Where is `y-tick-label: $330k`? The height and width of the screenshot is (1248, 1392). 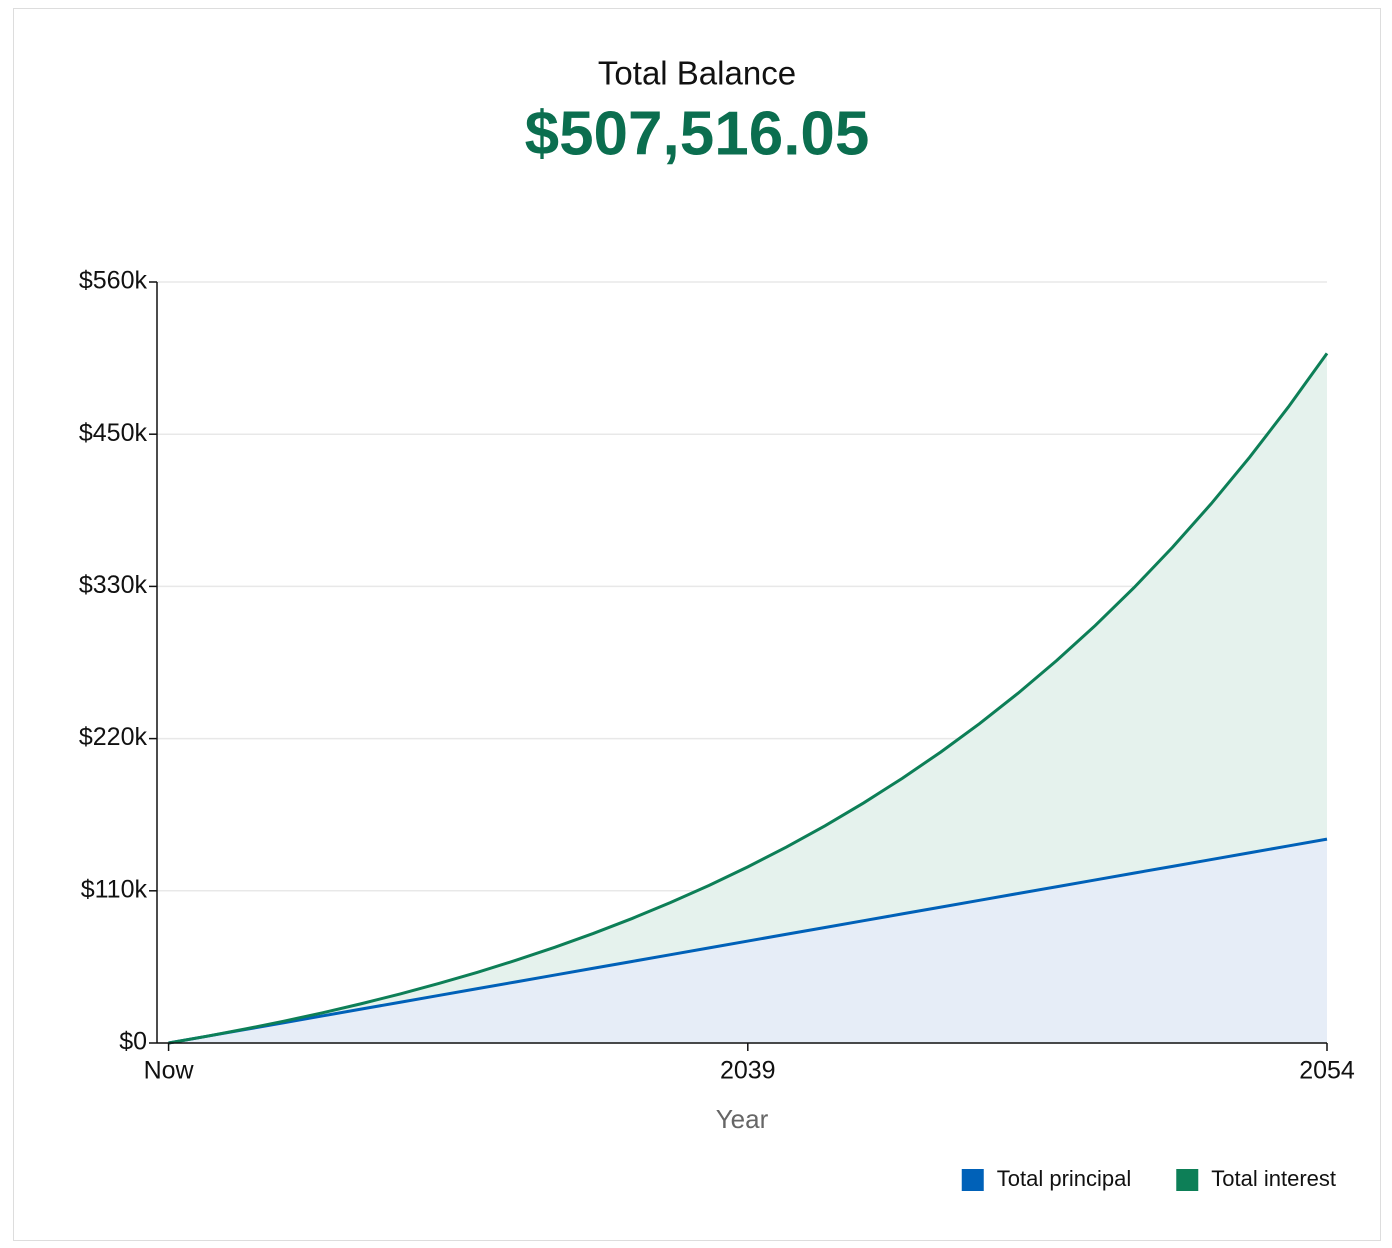 y-tick-label: $330k is located at coordinates (113, 585).